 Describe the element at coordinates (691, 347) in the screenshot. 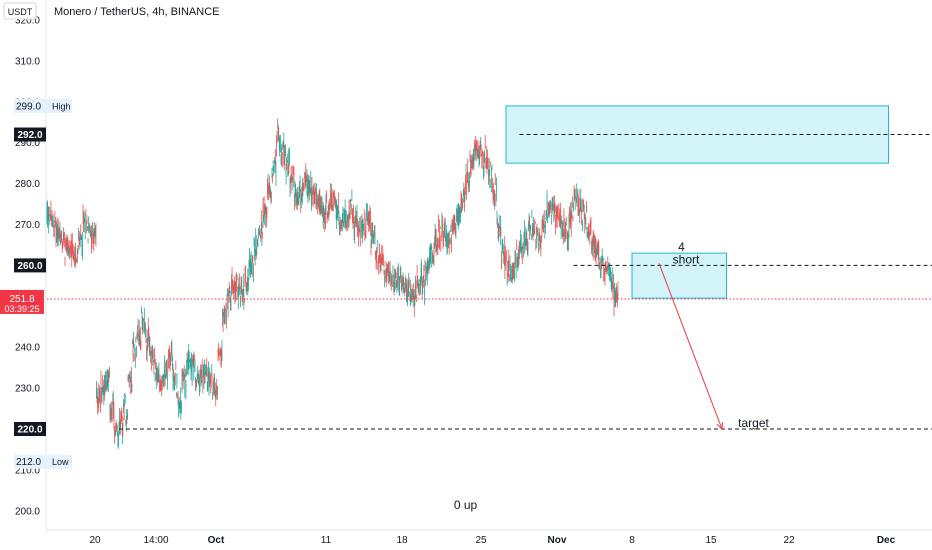

I see `target-arrow` at that location.